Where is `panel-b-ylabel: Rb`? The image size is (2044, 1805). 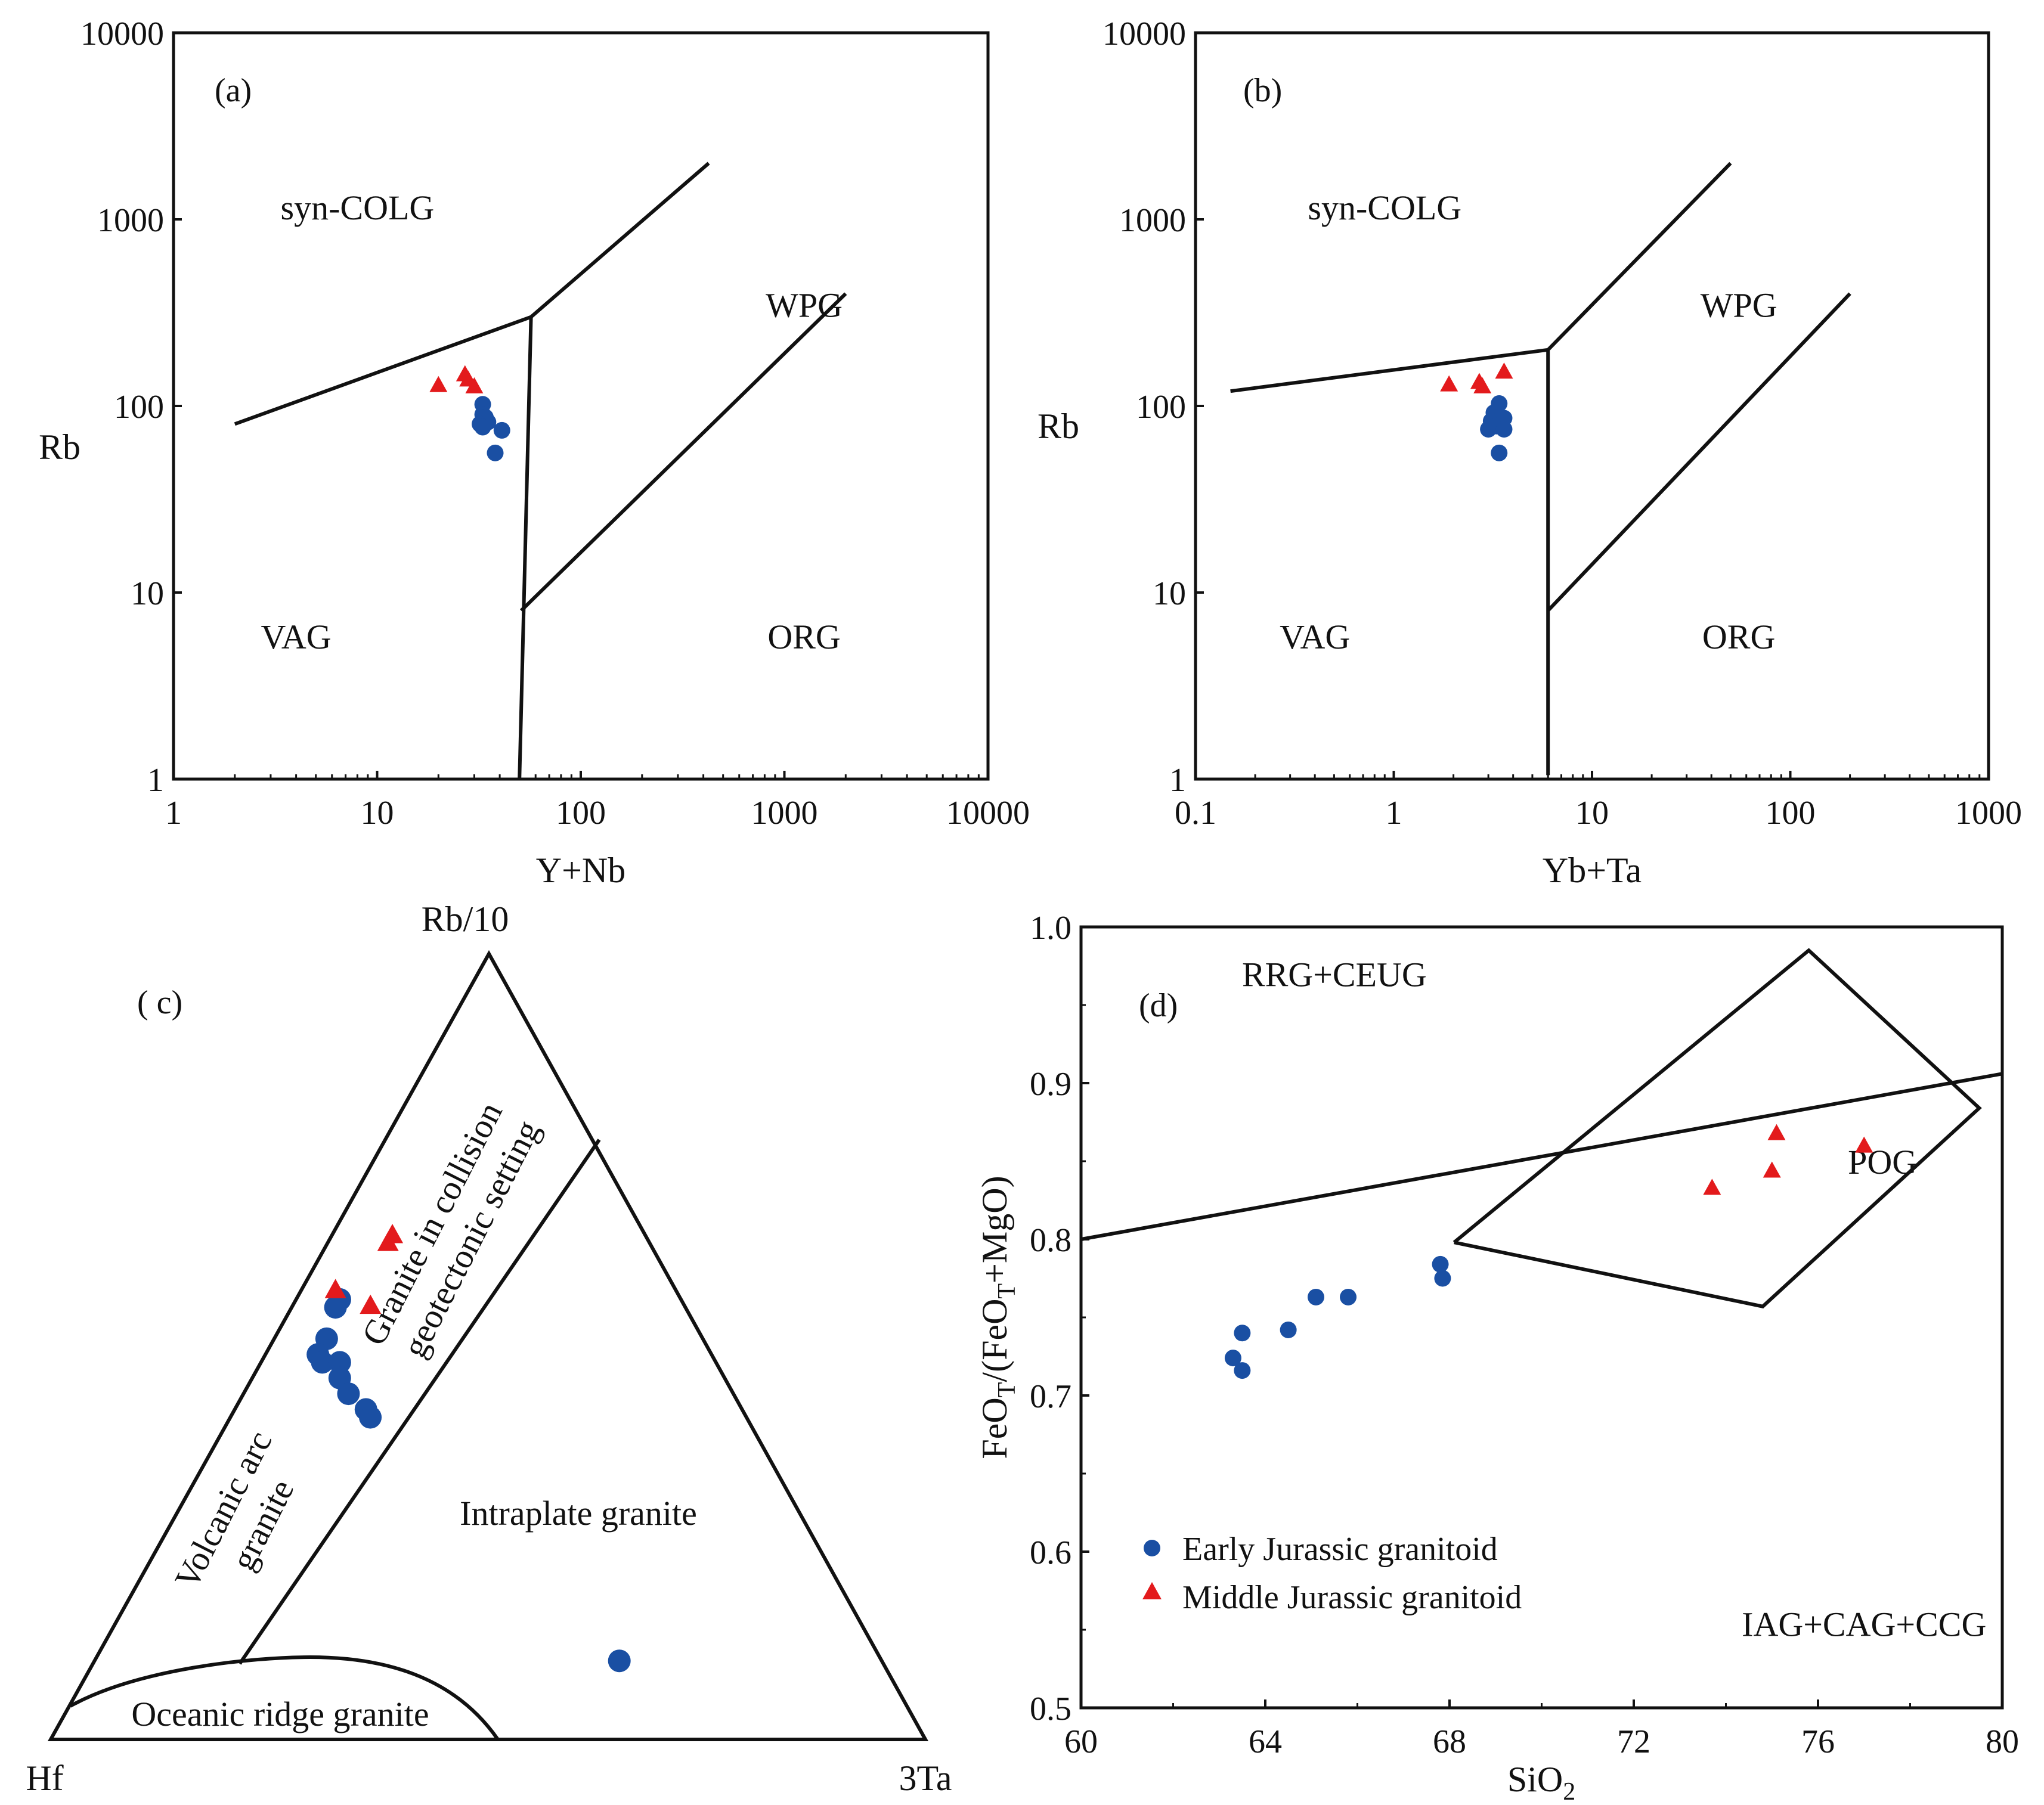
panel-b-ylabel: Rb is located at coordinates (1059, 426).